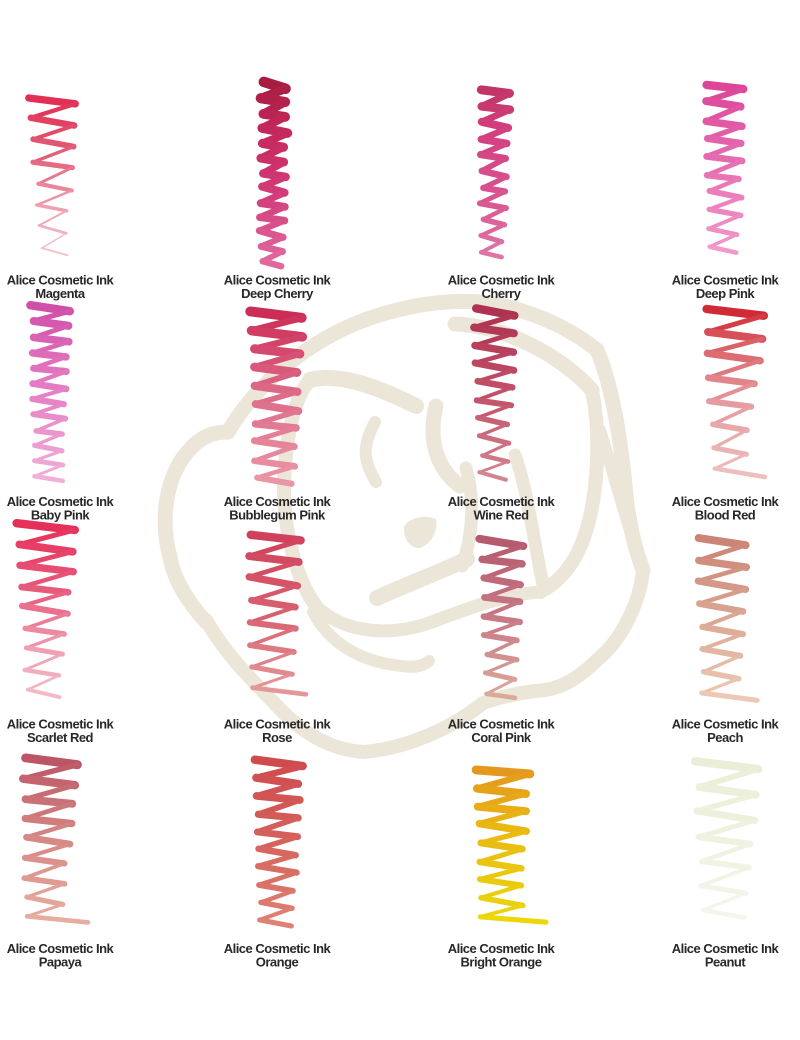 Image resolution: width=800 pixels, height=1040 pixels. I want to click on svg-text: Deep Pink, so click(726, 293).